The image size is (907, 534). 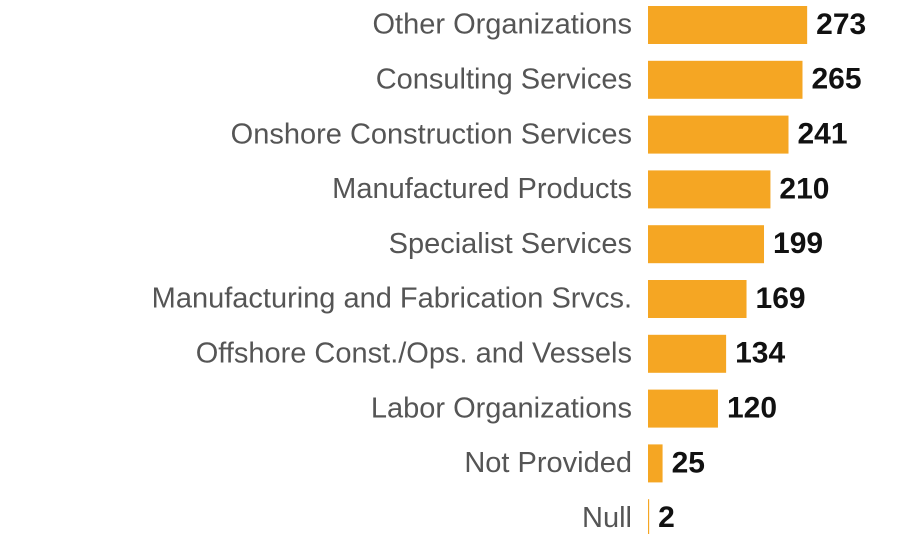 What do you see at coordinates (781, 298) in the screenshot?
I see `value-label: 169` at bounding box center [781, 298].